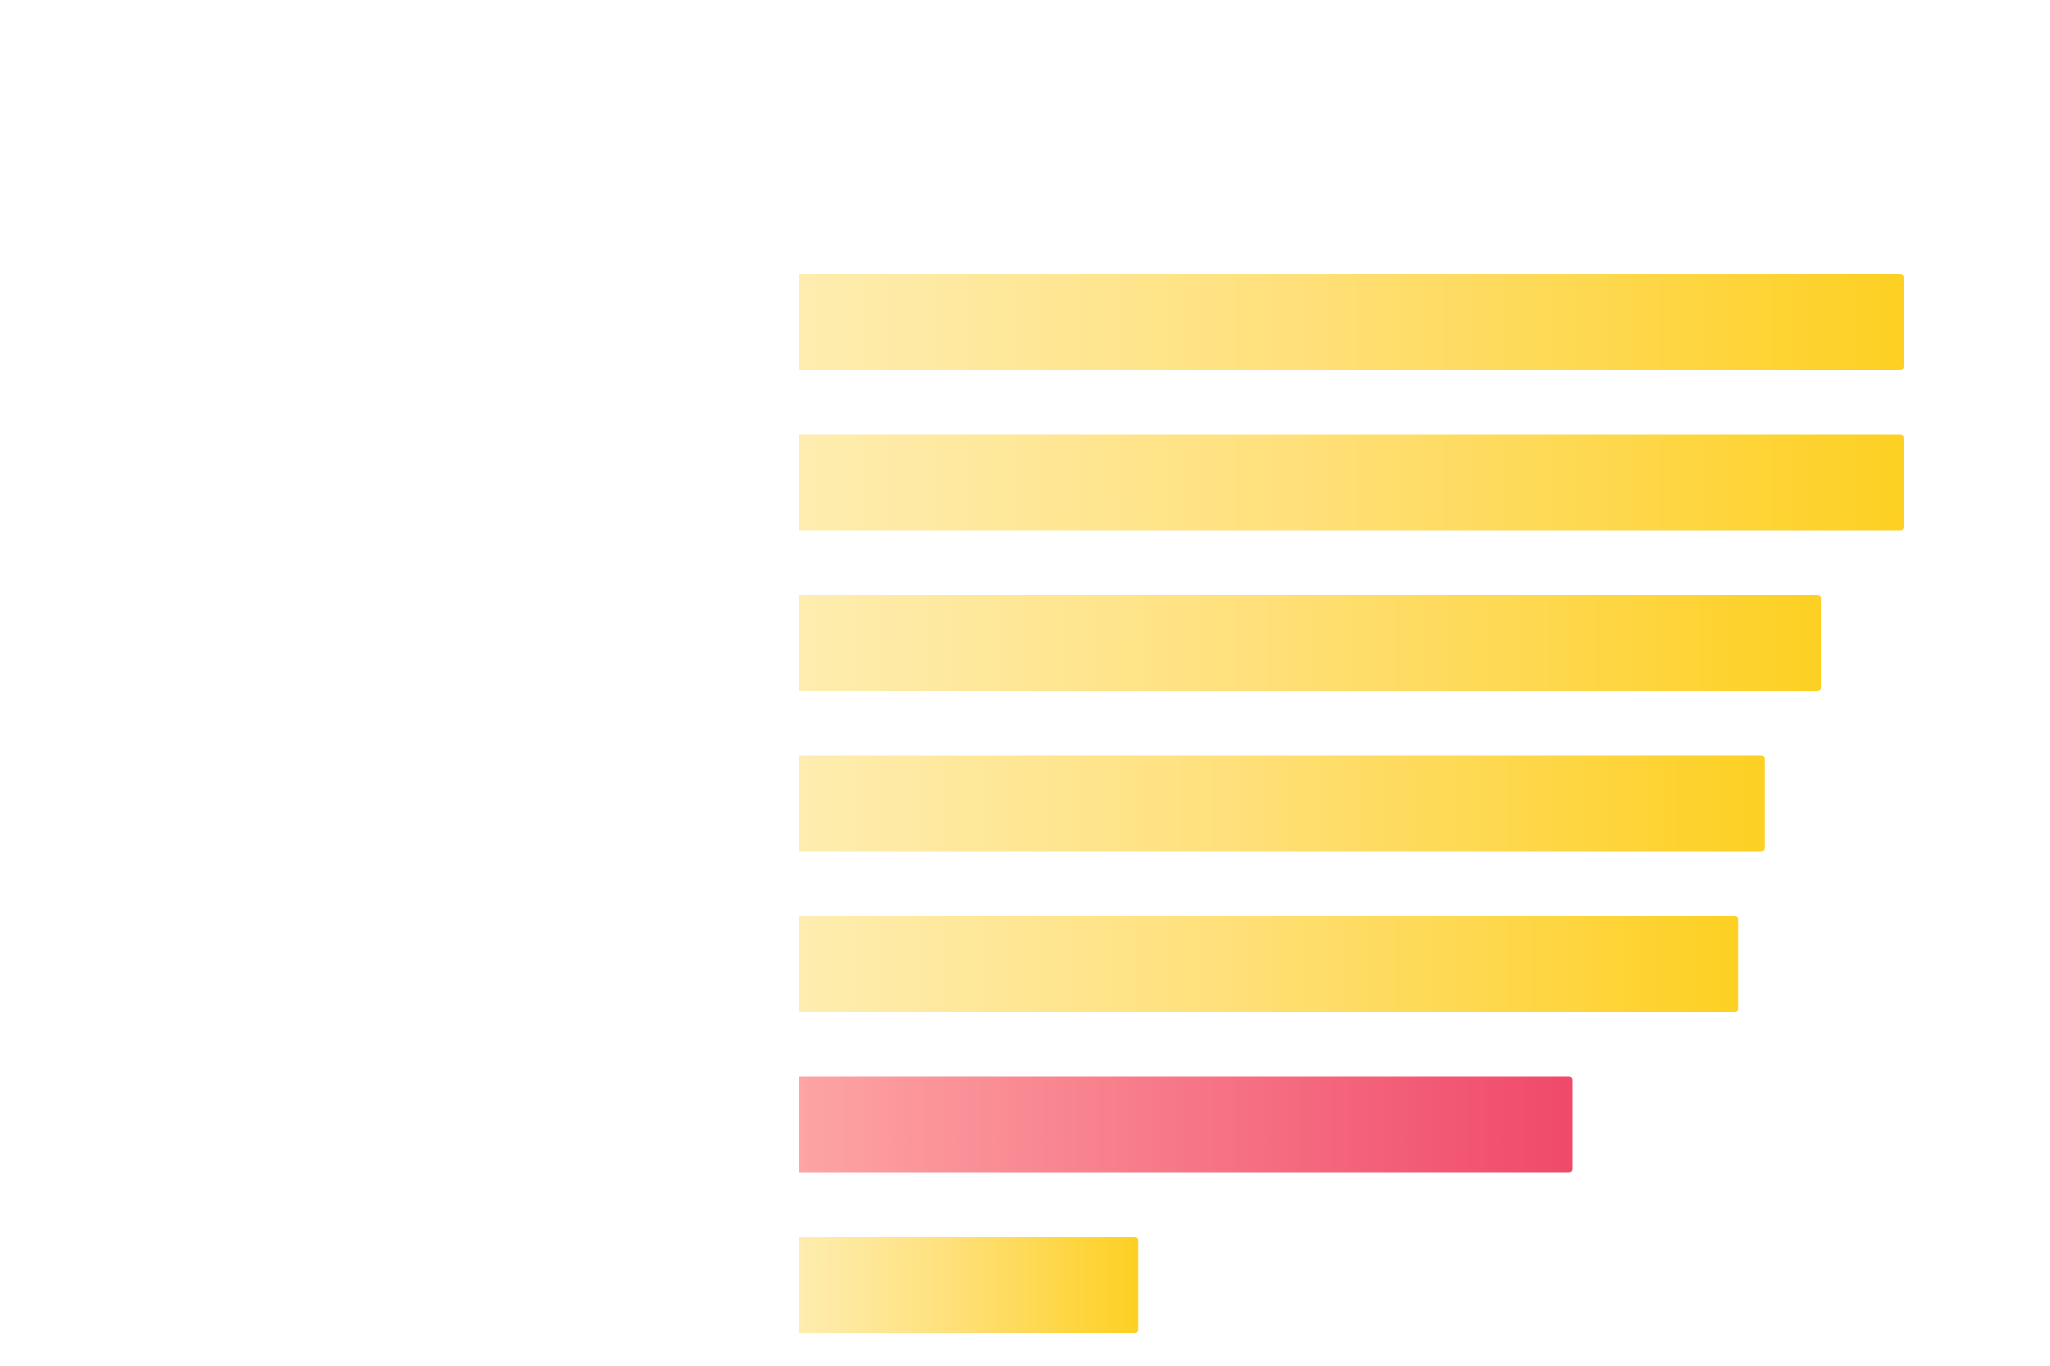 The image size is (2050, 1366). I want to click on bar-highlighted, so click(1186, 1124).